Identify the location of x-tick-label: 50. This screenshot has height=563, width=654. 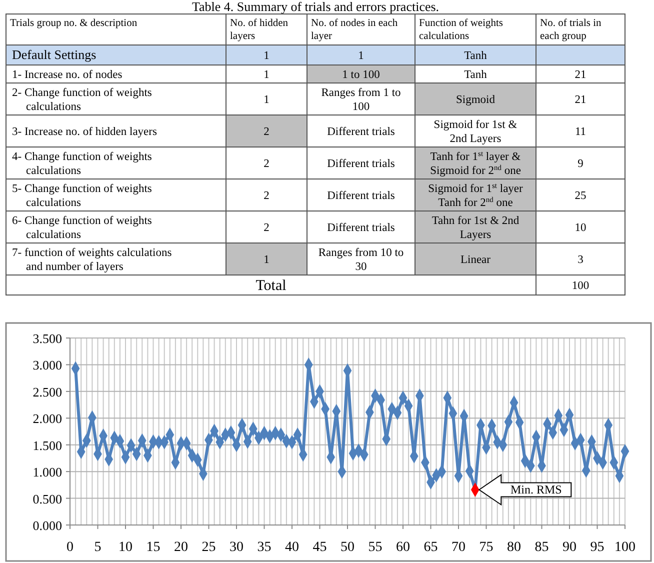
(347, 547).